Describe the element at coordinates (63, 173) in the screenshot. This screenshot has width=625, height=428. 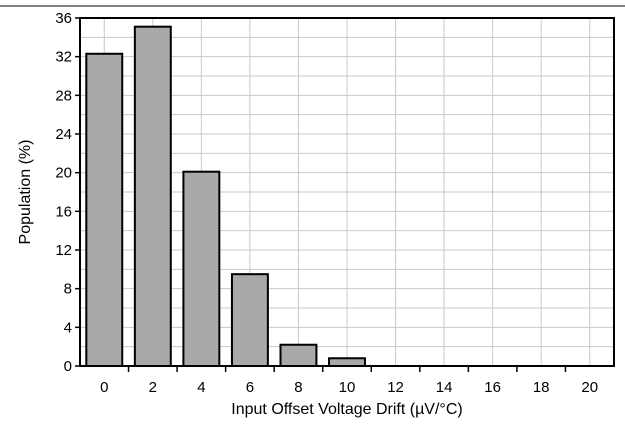
I see `y-tick-label: 20` at that location.